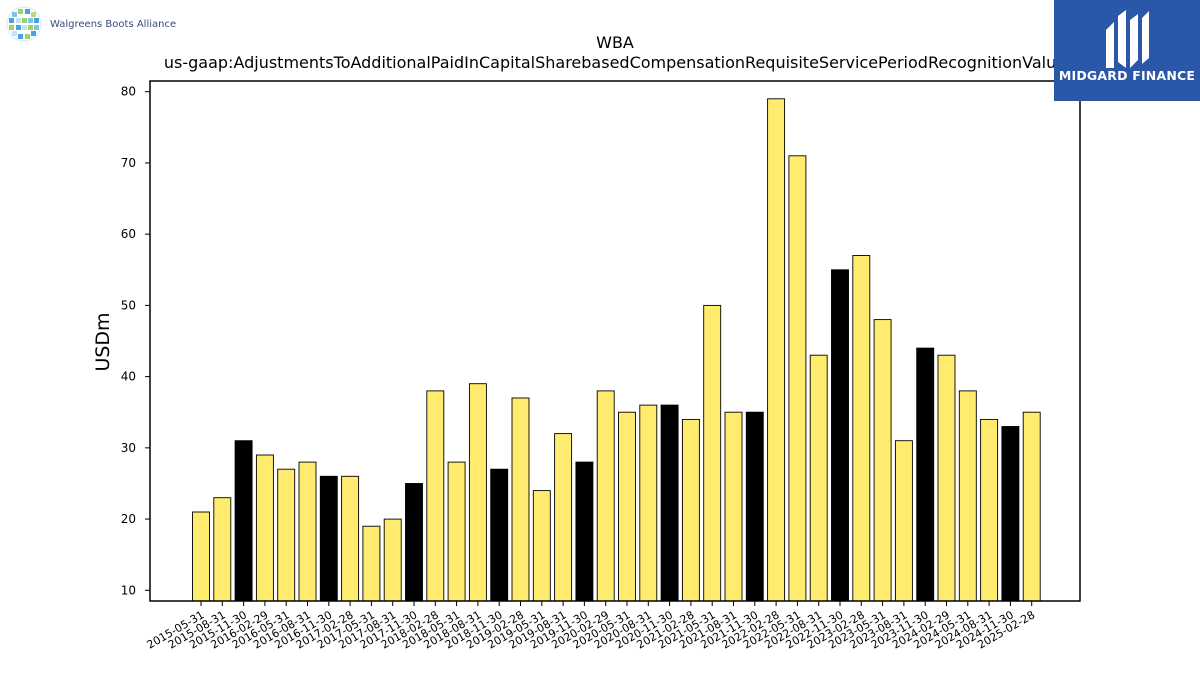 The image size is (1200, 675). Describe the element at coordinates (128, 519) in the screenshot. I see `y-tick-label: 20` at that location.